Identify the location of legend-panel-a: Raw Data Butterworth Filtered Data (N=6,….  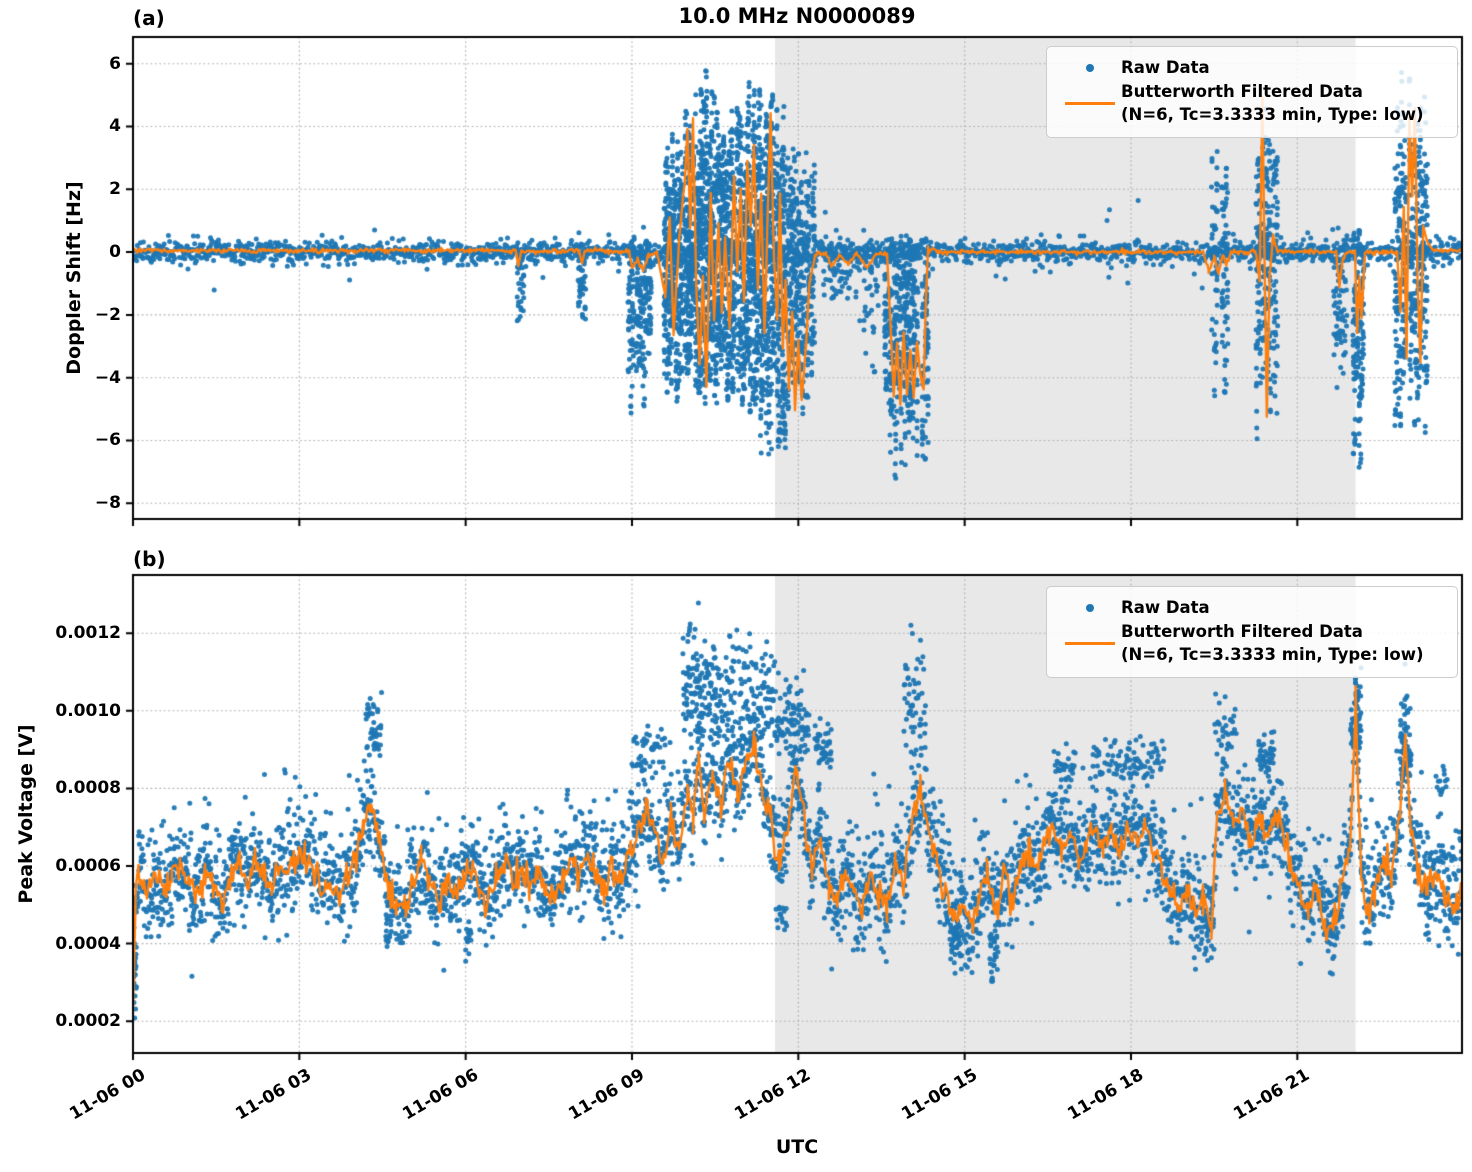
(1252, 92).